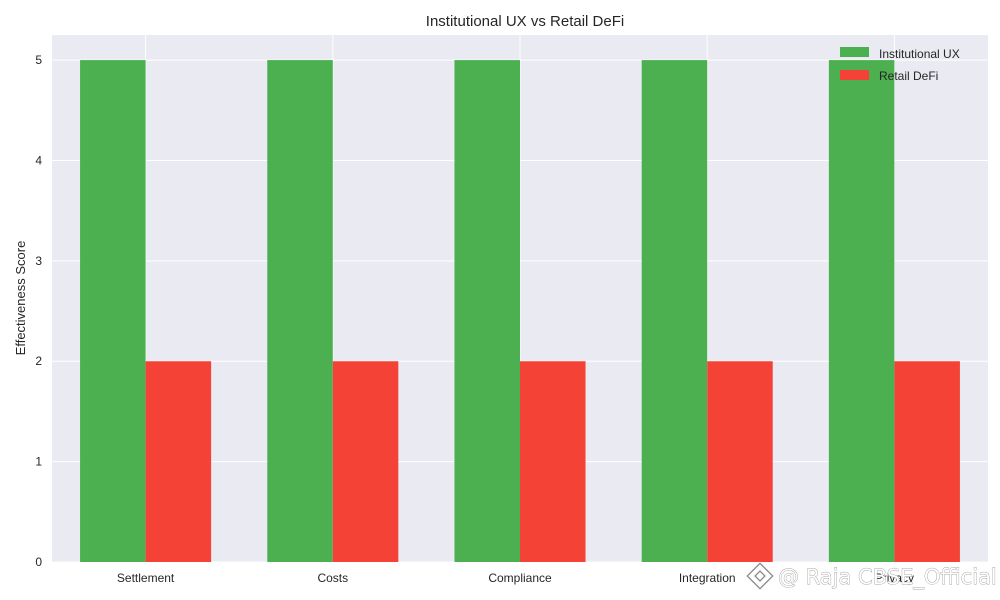 The width and height of the screenshot is (1000, 600). I want to click on watermark: @ Raja CBSE_Official, so click(871, 576).